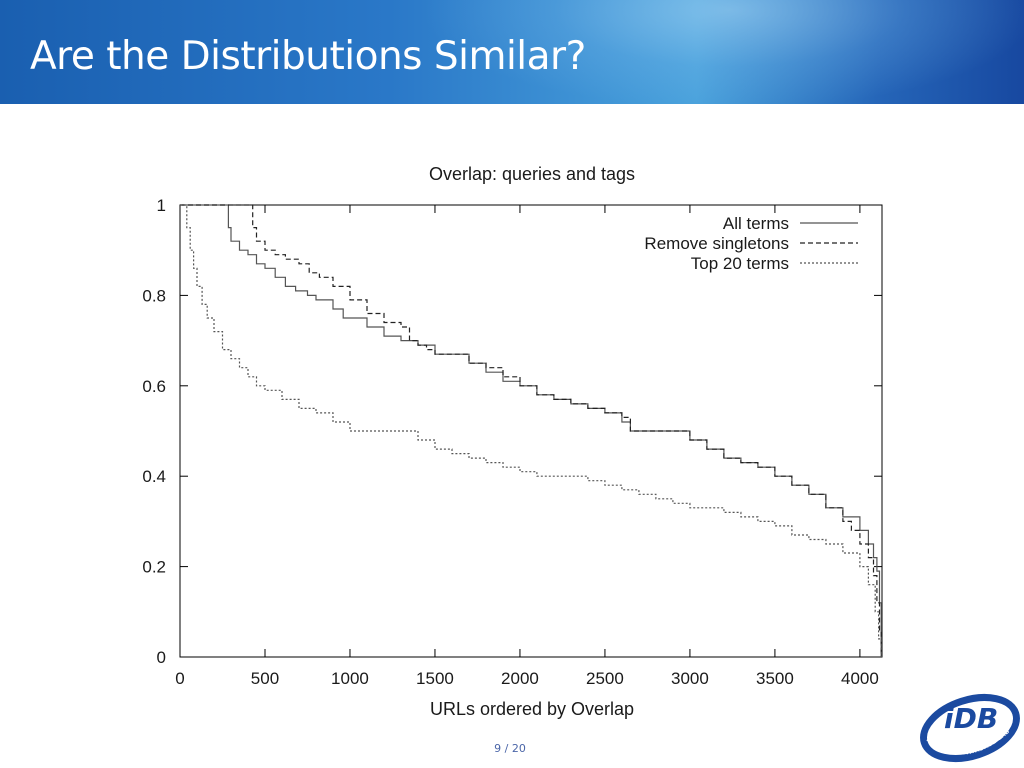 The width and height of the screenshot is (1024, 768). What do you see at coordinates (498, 748) in the screenshot?
I see `page-current: 9` at bounding box center [498, 748].